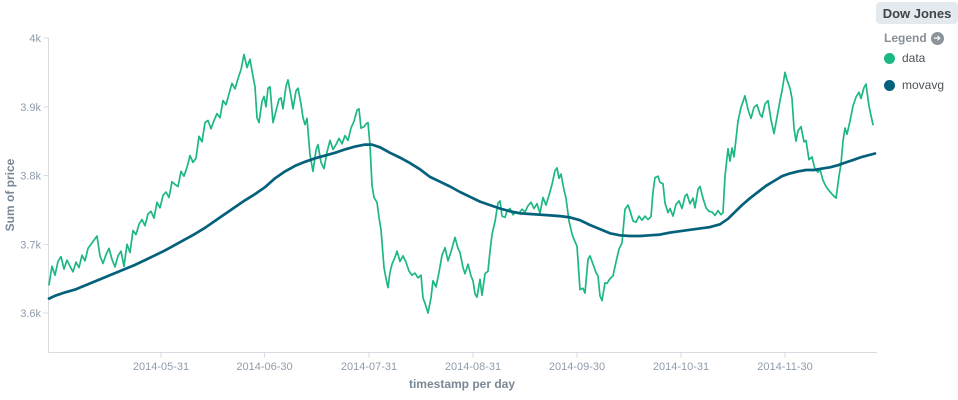 The width and height of the screenshot is (958, 400). Describe the element at coordinates (35, 39) in the screenshot. I see `y-tick-label: 4k` at that location.